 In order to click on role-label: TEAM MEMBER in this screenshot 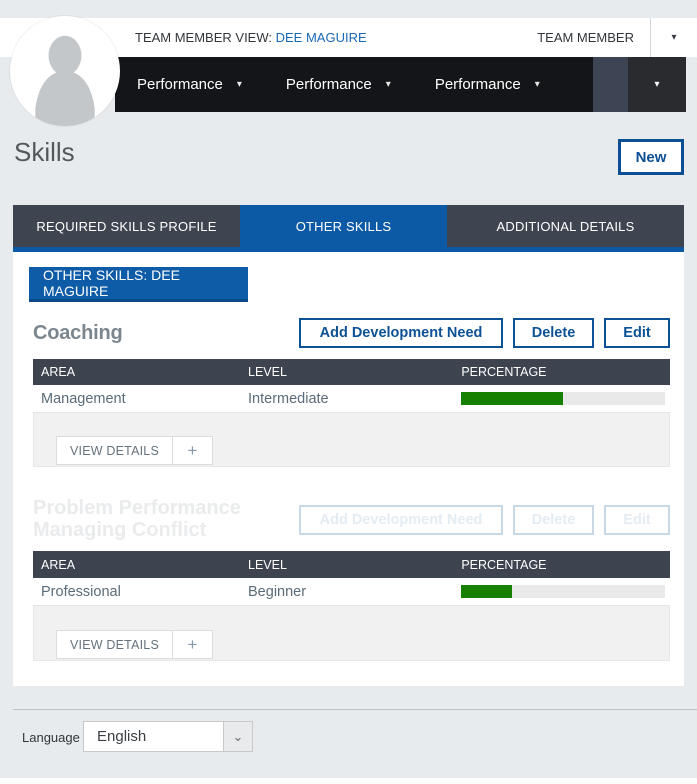, I will do `click(585, 37)`.